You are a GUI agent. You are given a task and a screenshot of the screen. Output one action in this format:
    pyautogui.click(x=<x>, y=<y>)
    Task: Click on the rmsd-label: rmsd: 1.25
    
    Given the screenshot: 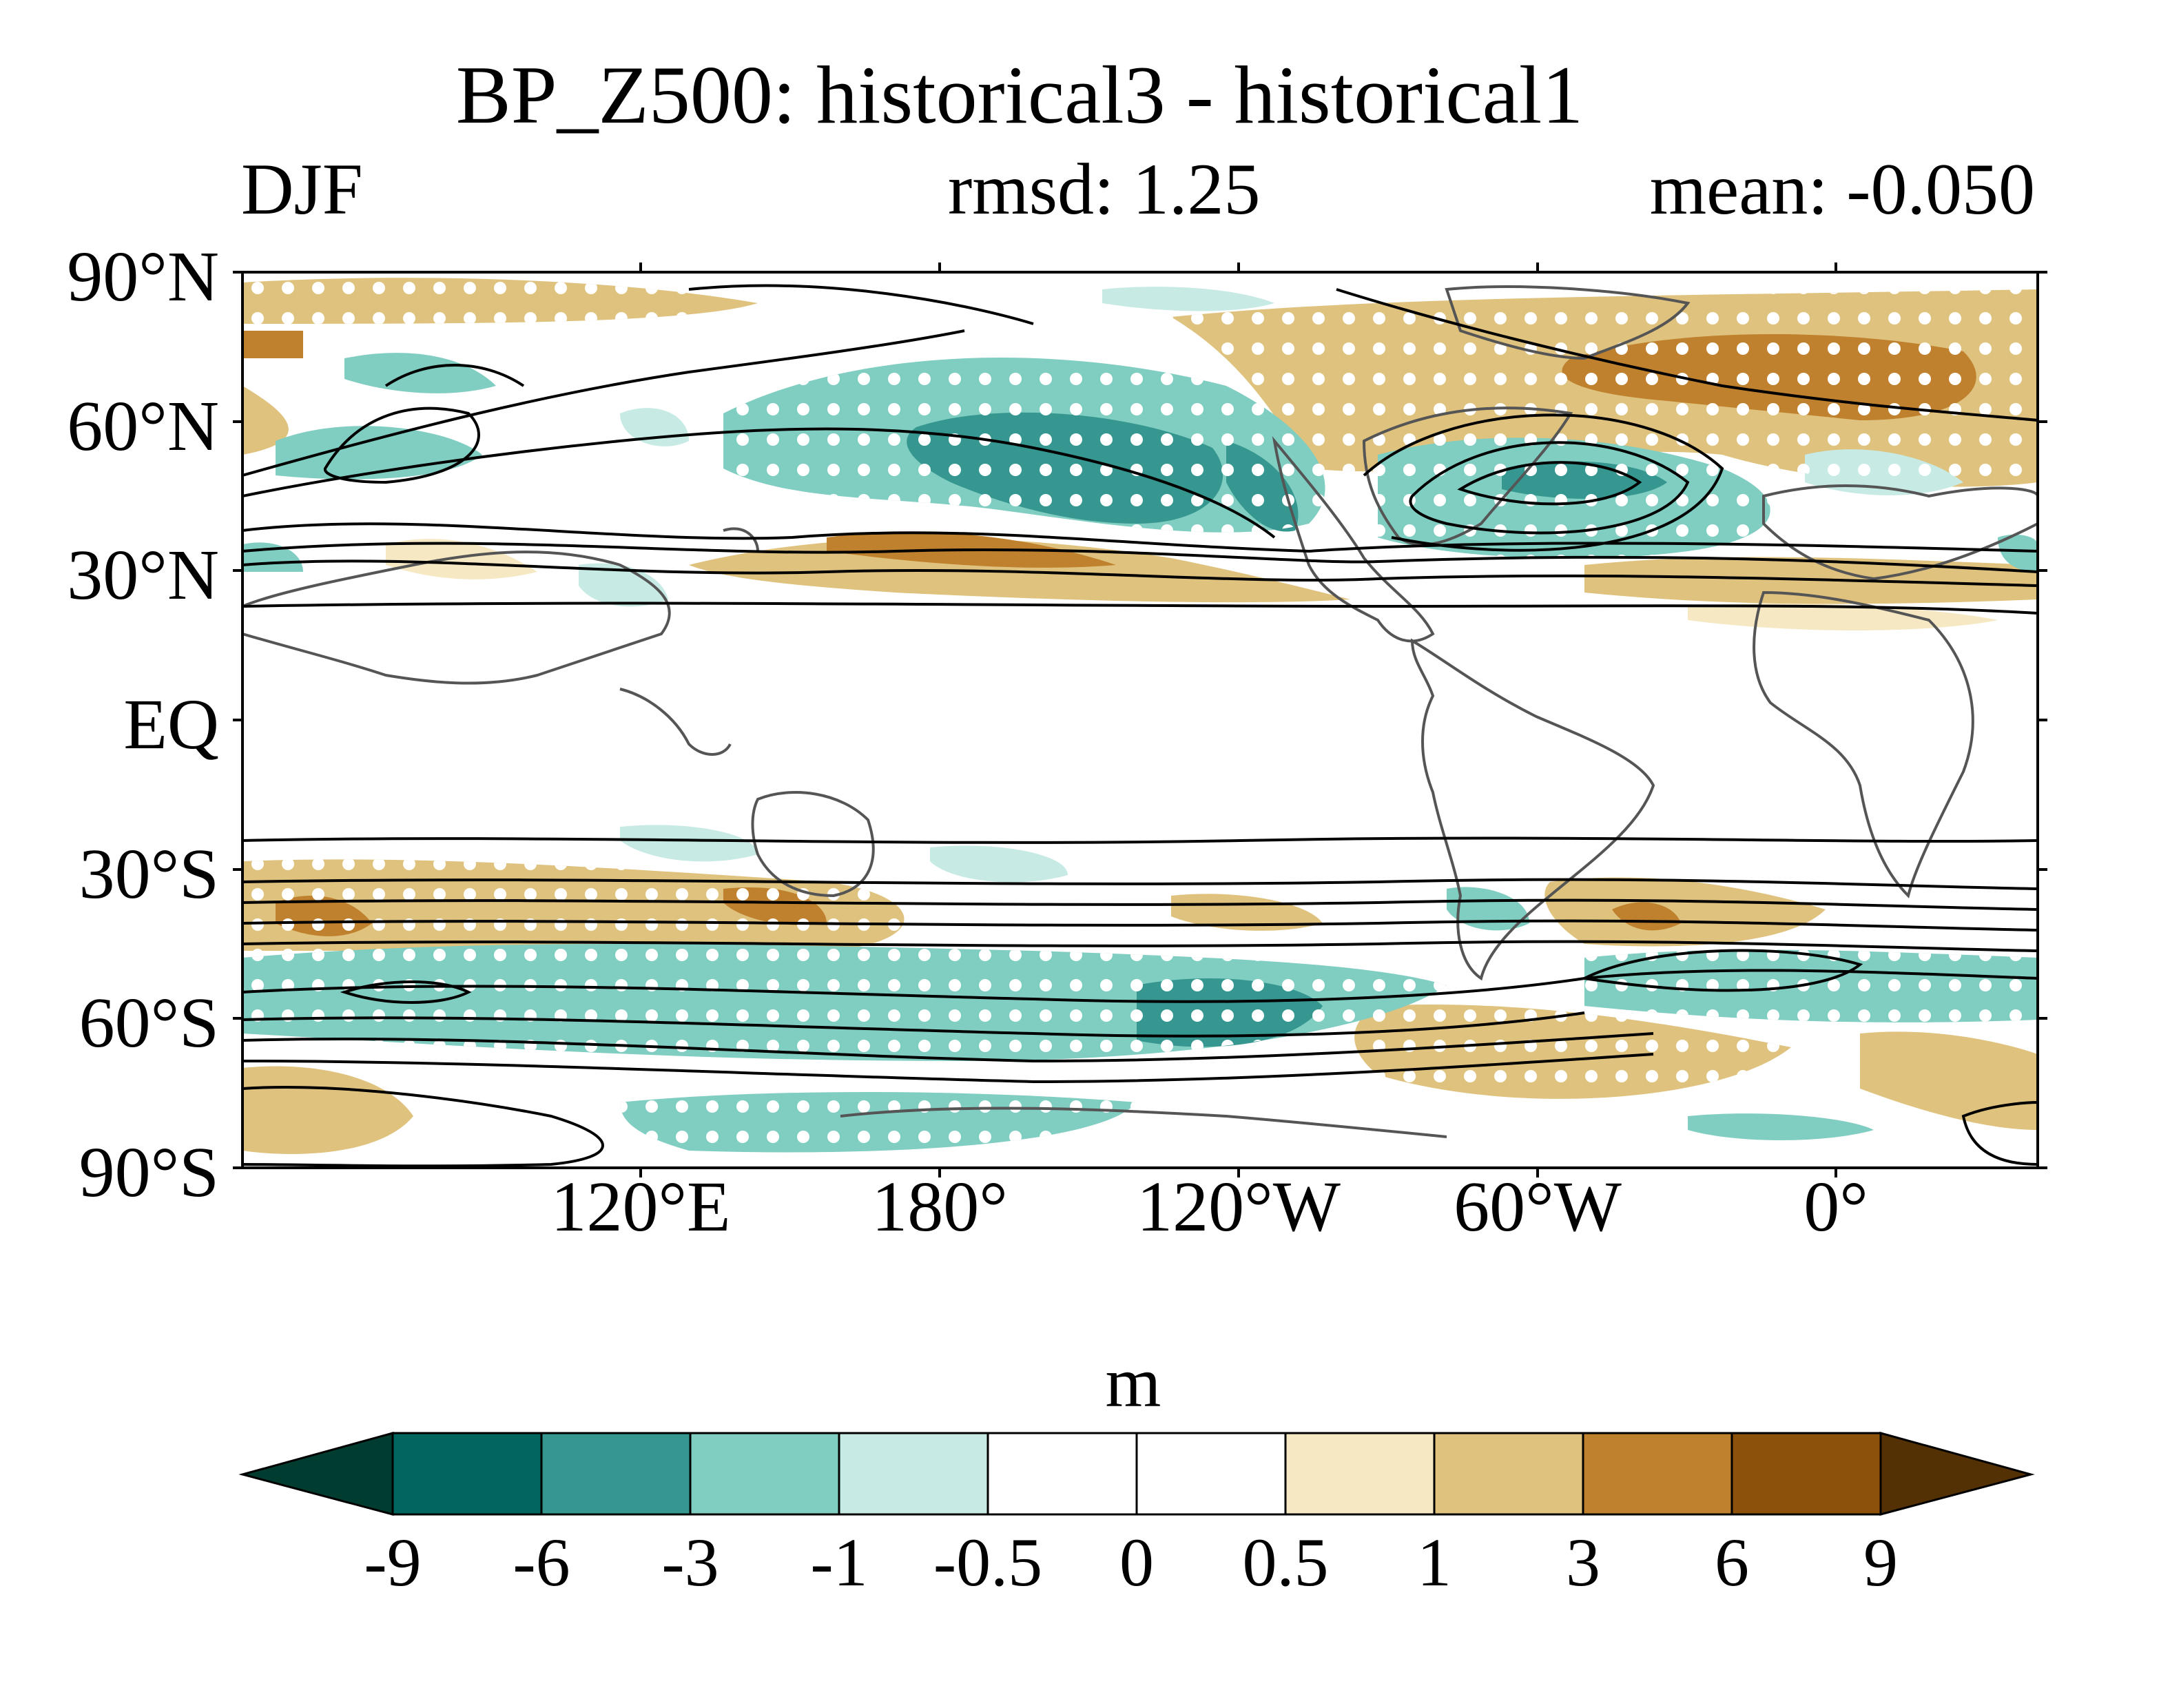 What is the action you would take?
    pyautogui.click(x=1104, y=189)
    